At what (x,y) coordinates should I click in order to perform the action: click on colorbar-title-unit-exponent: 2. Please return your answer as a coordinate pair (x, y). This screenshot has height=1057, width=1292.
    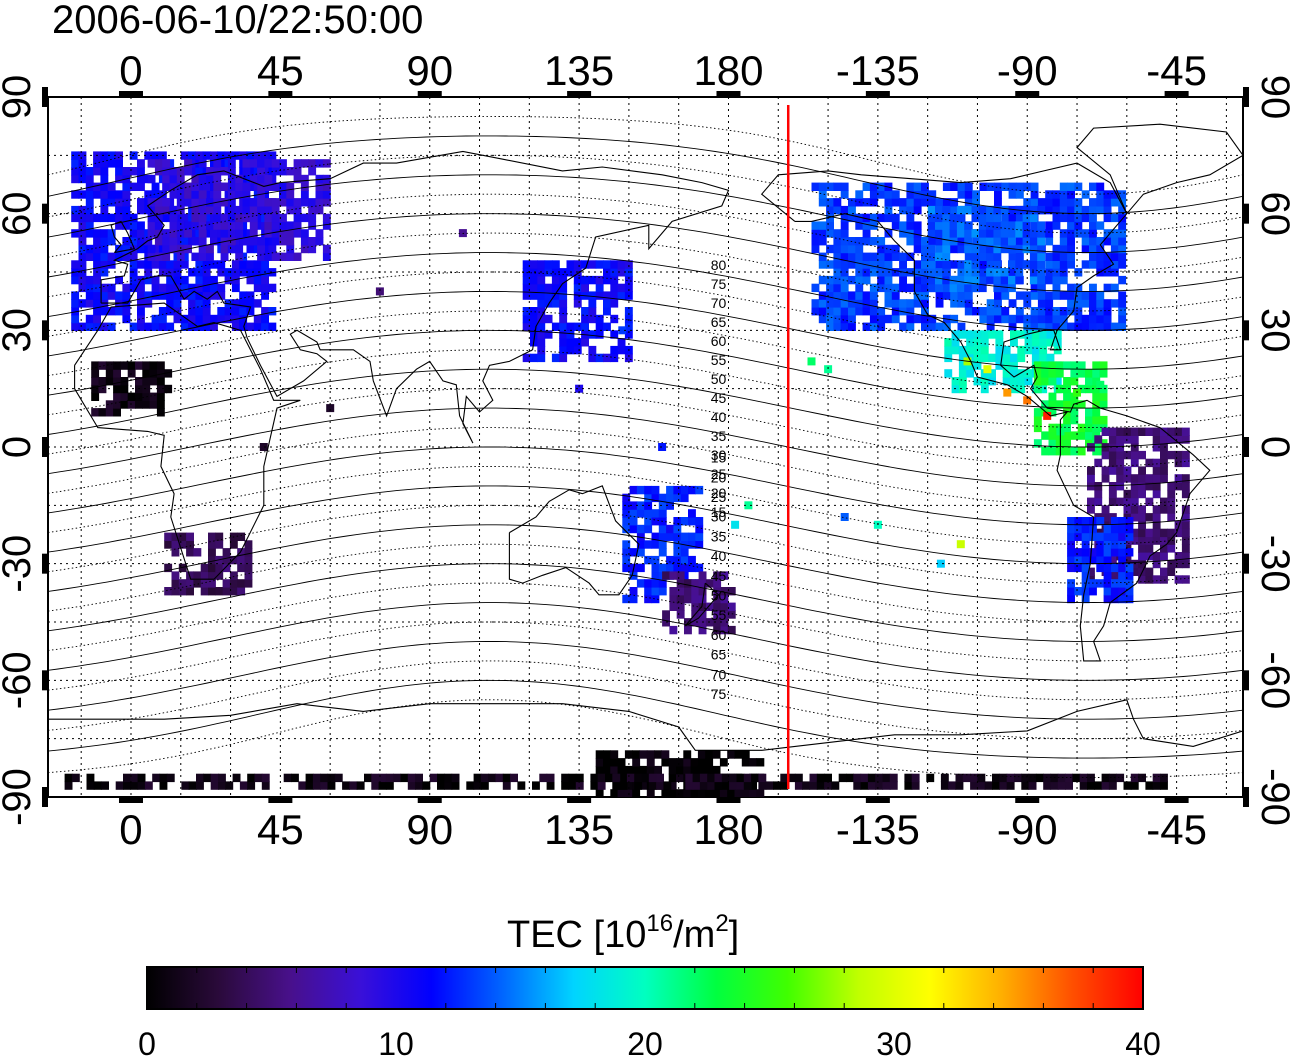
    Looking at the image, I should click on (721, 923).